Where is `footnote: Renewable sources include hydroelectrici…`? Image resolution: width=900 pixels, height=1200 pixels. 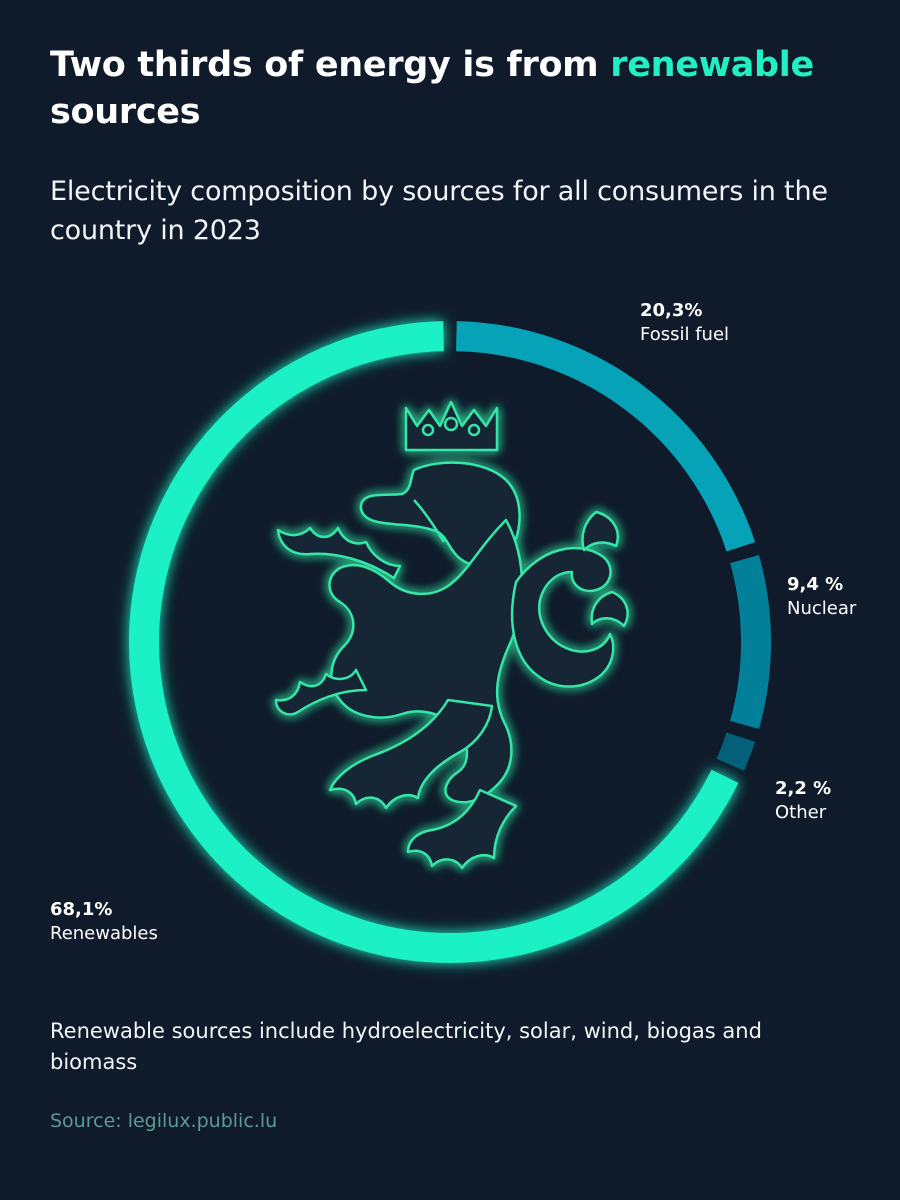 footnote: Renewable sources include hydroelectrici… is located at coordinates (406, 1046).